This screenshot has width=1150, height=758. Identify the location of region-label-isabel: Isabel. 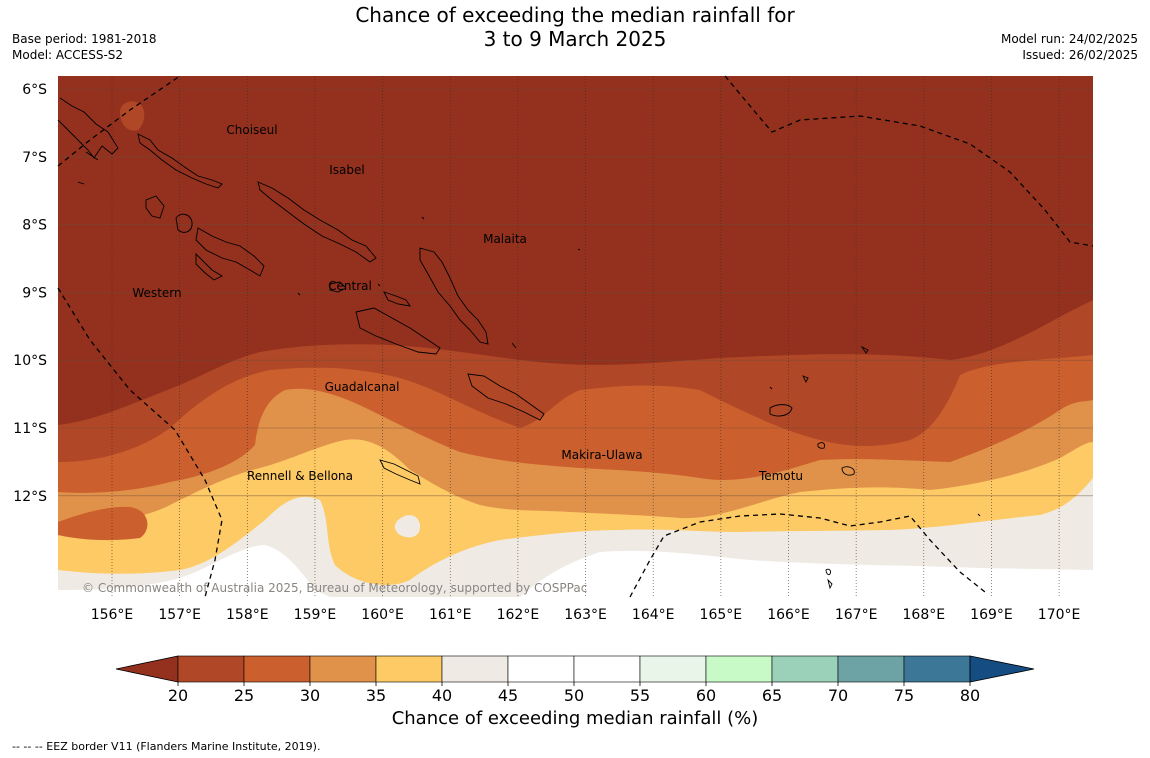
(346, 170).